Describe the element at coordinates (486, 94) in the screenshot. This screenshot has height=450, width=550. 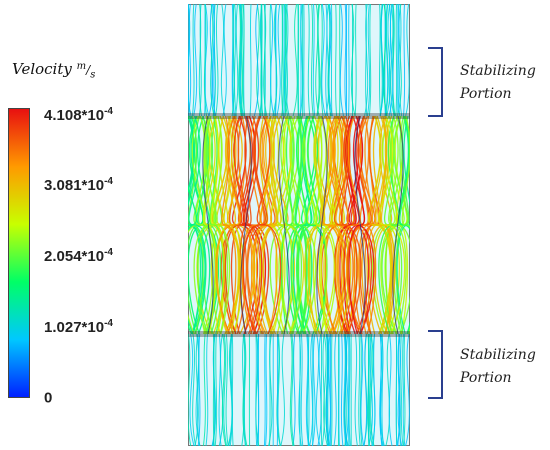
I see `top-label-line2: Portion` at that location.